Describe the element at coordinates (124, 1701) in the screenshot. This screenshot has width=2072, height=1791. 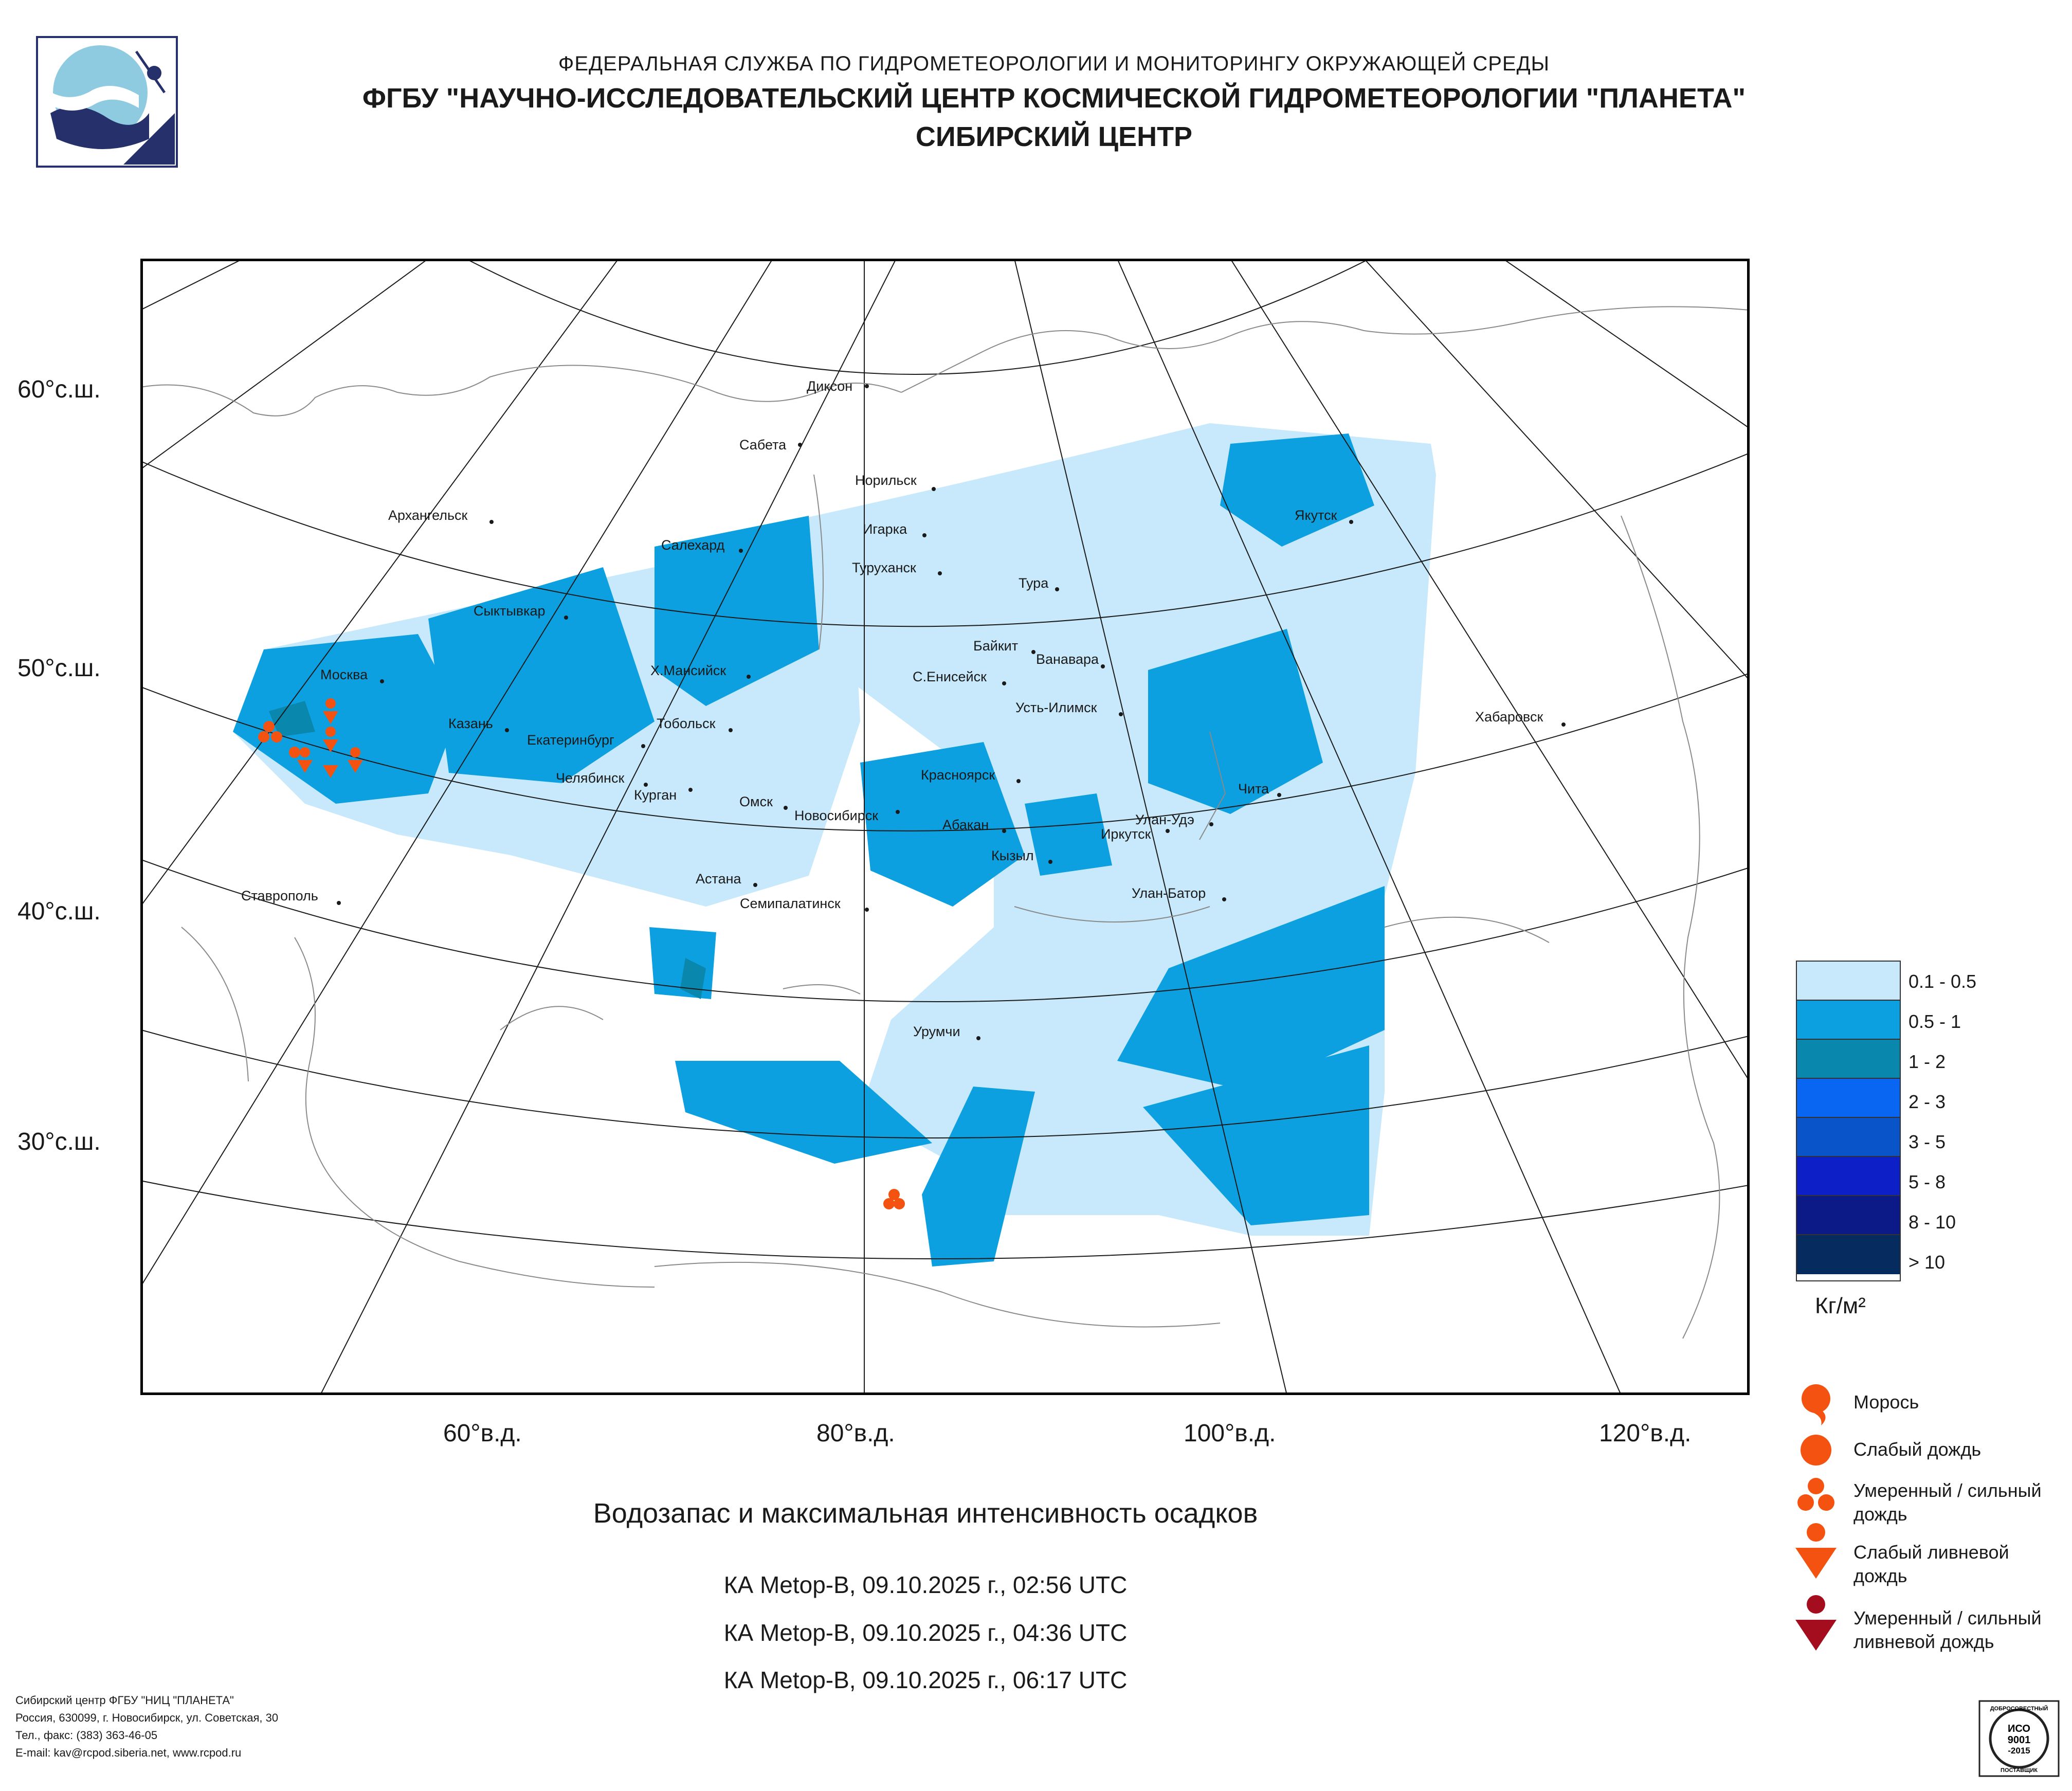
I see `footer-org: Сибирский центр ФГБУ "НИЦ "ПЛАНЕТА"` at that location.